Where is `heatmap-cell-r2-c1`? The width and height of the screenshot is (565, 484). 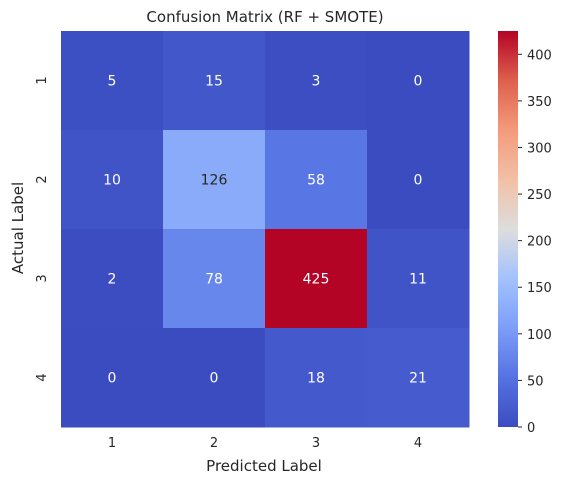
heatmap-cell-r2-c1 is located at coordinates (112, 180).